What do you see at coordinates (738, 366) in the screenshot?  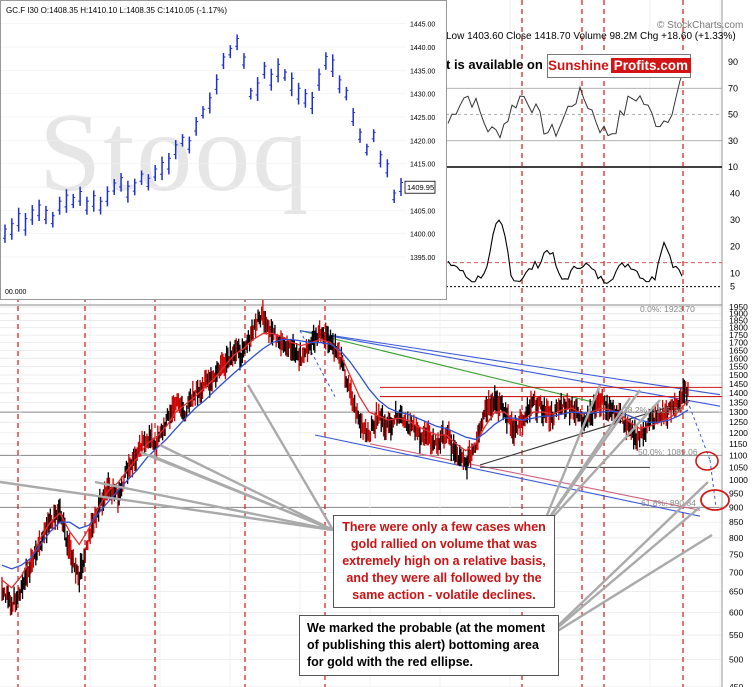 I see `price-tick-label: 1550` at bounding box center [738, 366].